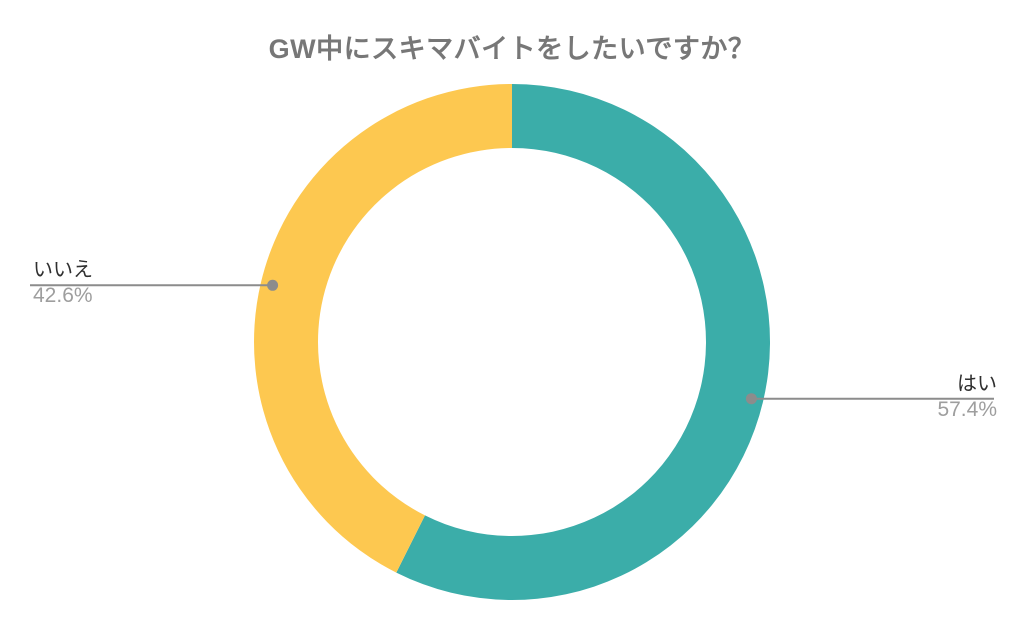 The width and height of the screenshot is (1024, 633). Describe the element at coordinates (967, 409) in the screenshot. I see `slice-percent: 57.4%` at that location.